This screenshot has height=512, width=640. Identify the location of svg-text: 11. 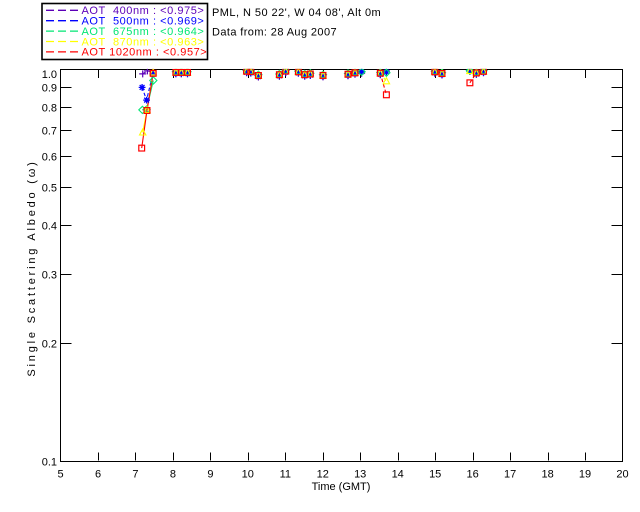
(285, 475).